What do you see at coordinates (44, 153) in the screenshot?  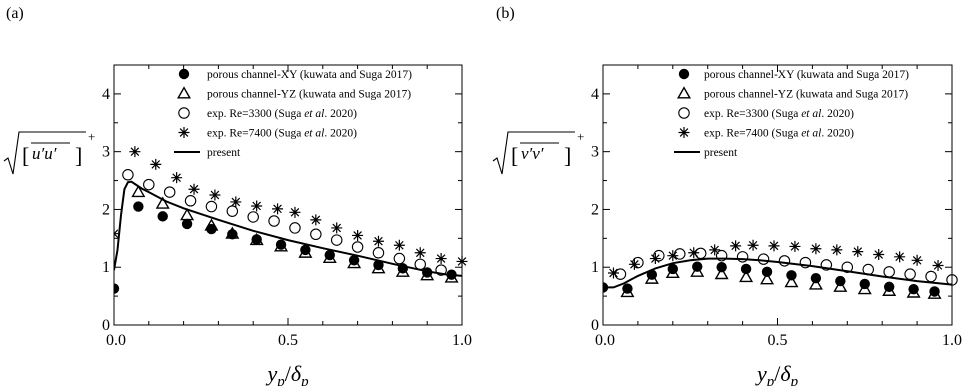 I see `y-label-inner: u′u′` at bounding box center [44, 153].